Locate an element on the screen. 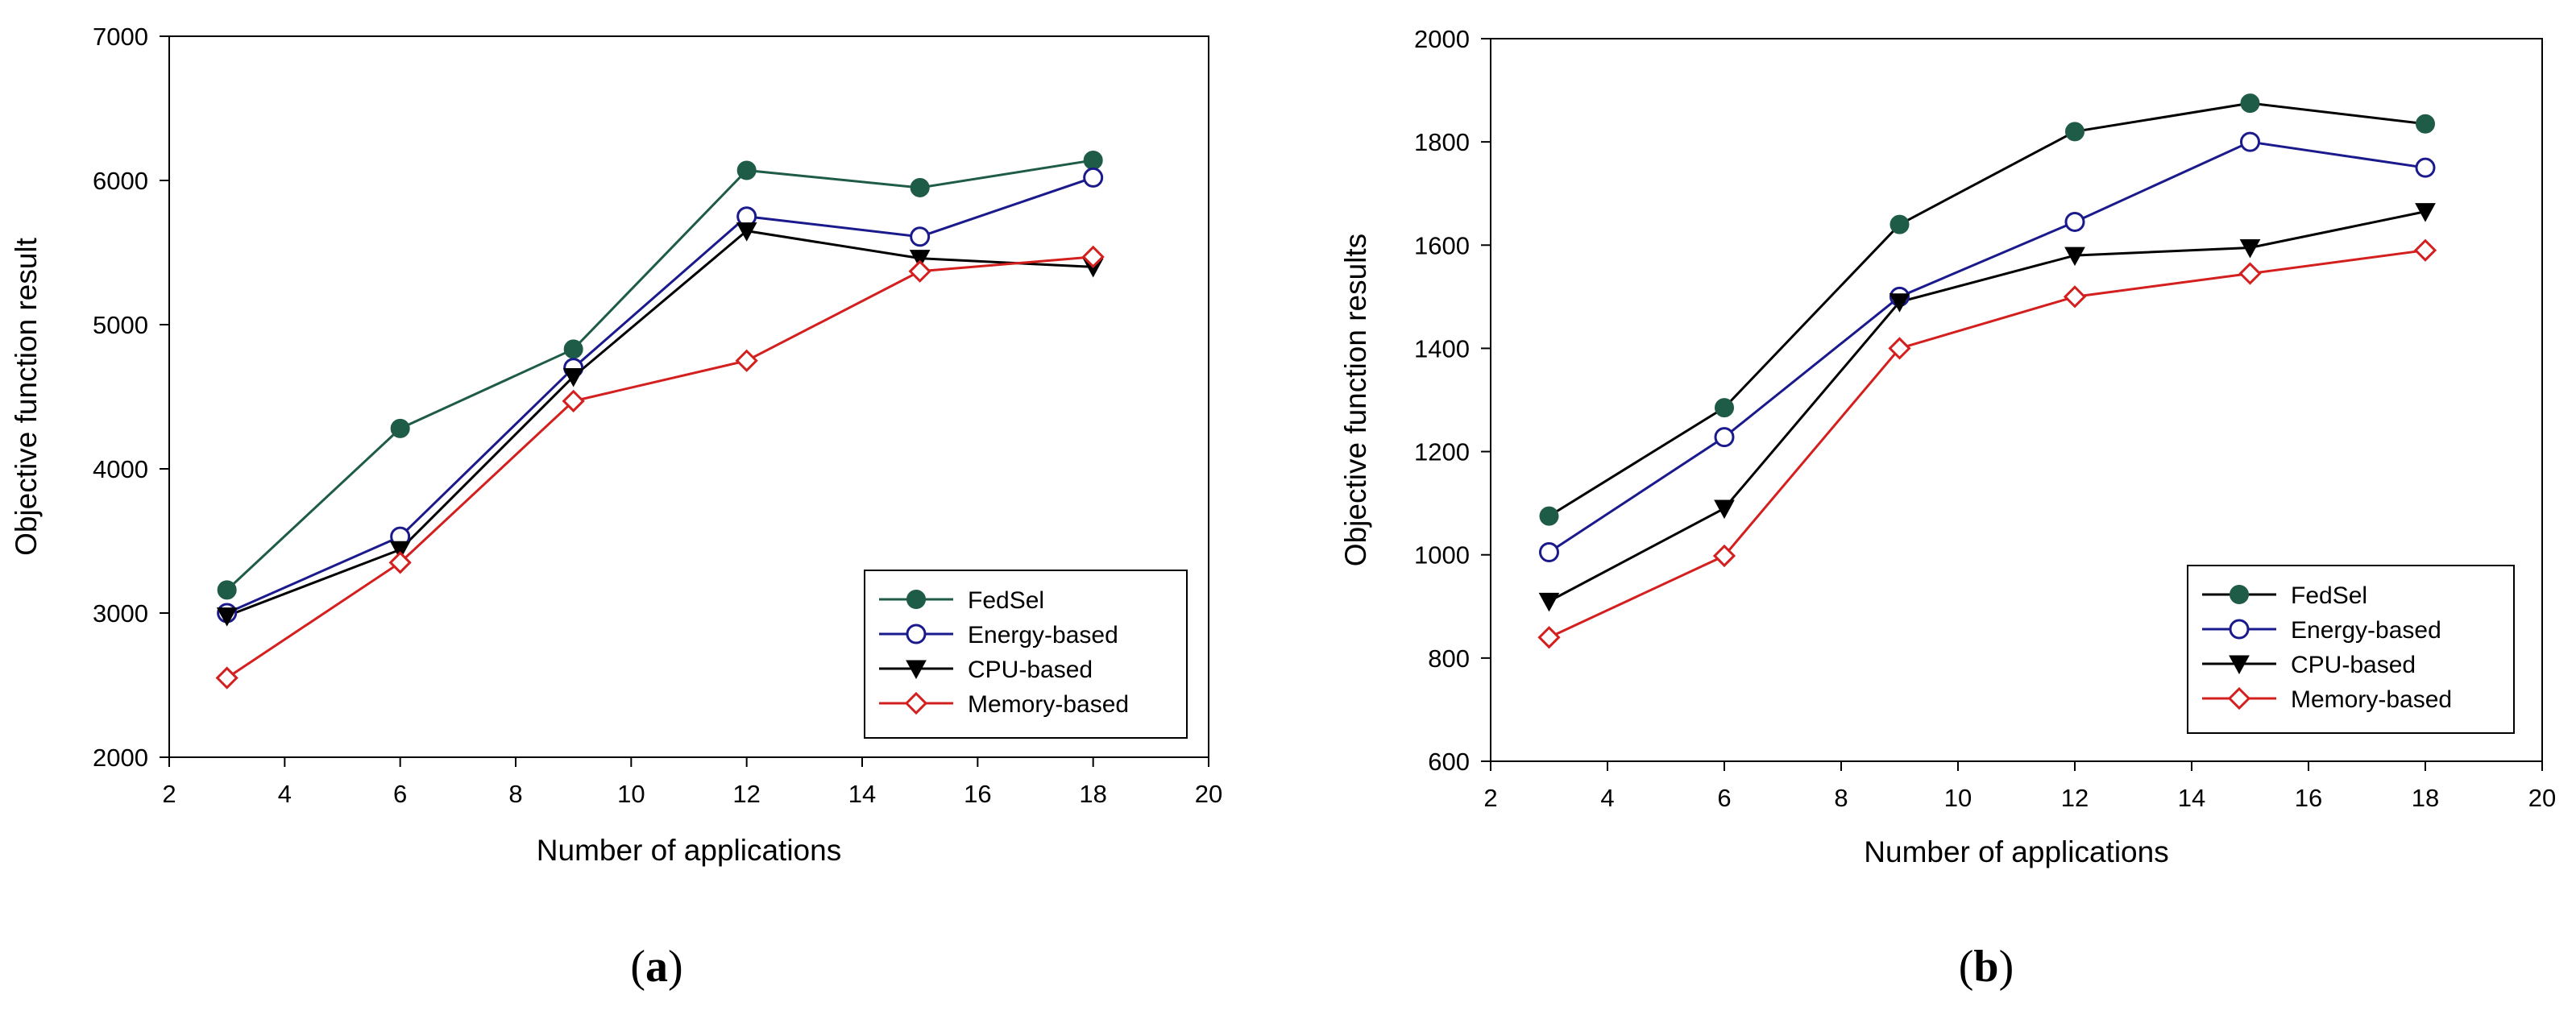 The height and width of the screenshot is (1011, 2576). caption-letter: b is located at coordinates (1985, 967).